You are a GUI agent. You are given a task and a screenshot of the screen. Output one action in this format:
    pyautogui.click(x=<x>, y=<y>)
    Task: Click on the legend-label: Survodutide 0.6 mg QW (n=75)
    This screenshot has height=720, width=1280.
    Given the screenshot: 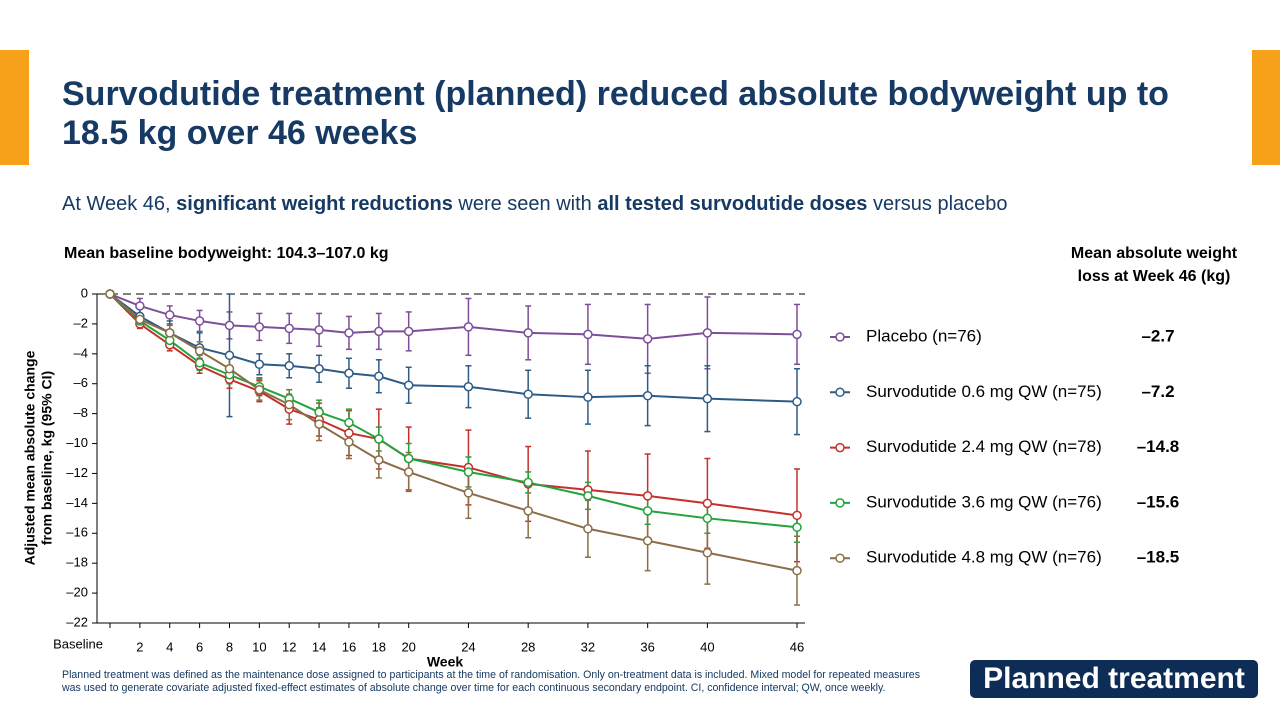 What is the action you would take?
    pyautogui.click(x=984, y=391)
    